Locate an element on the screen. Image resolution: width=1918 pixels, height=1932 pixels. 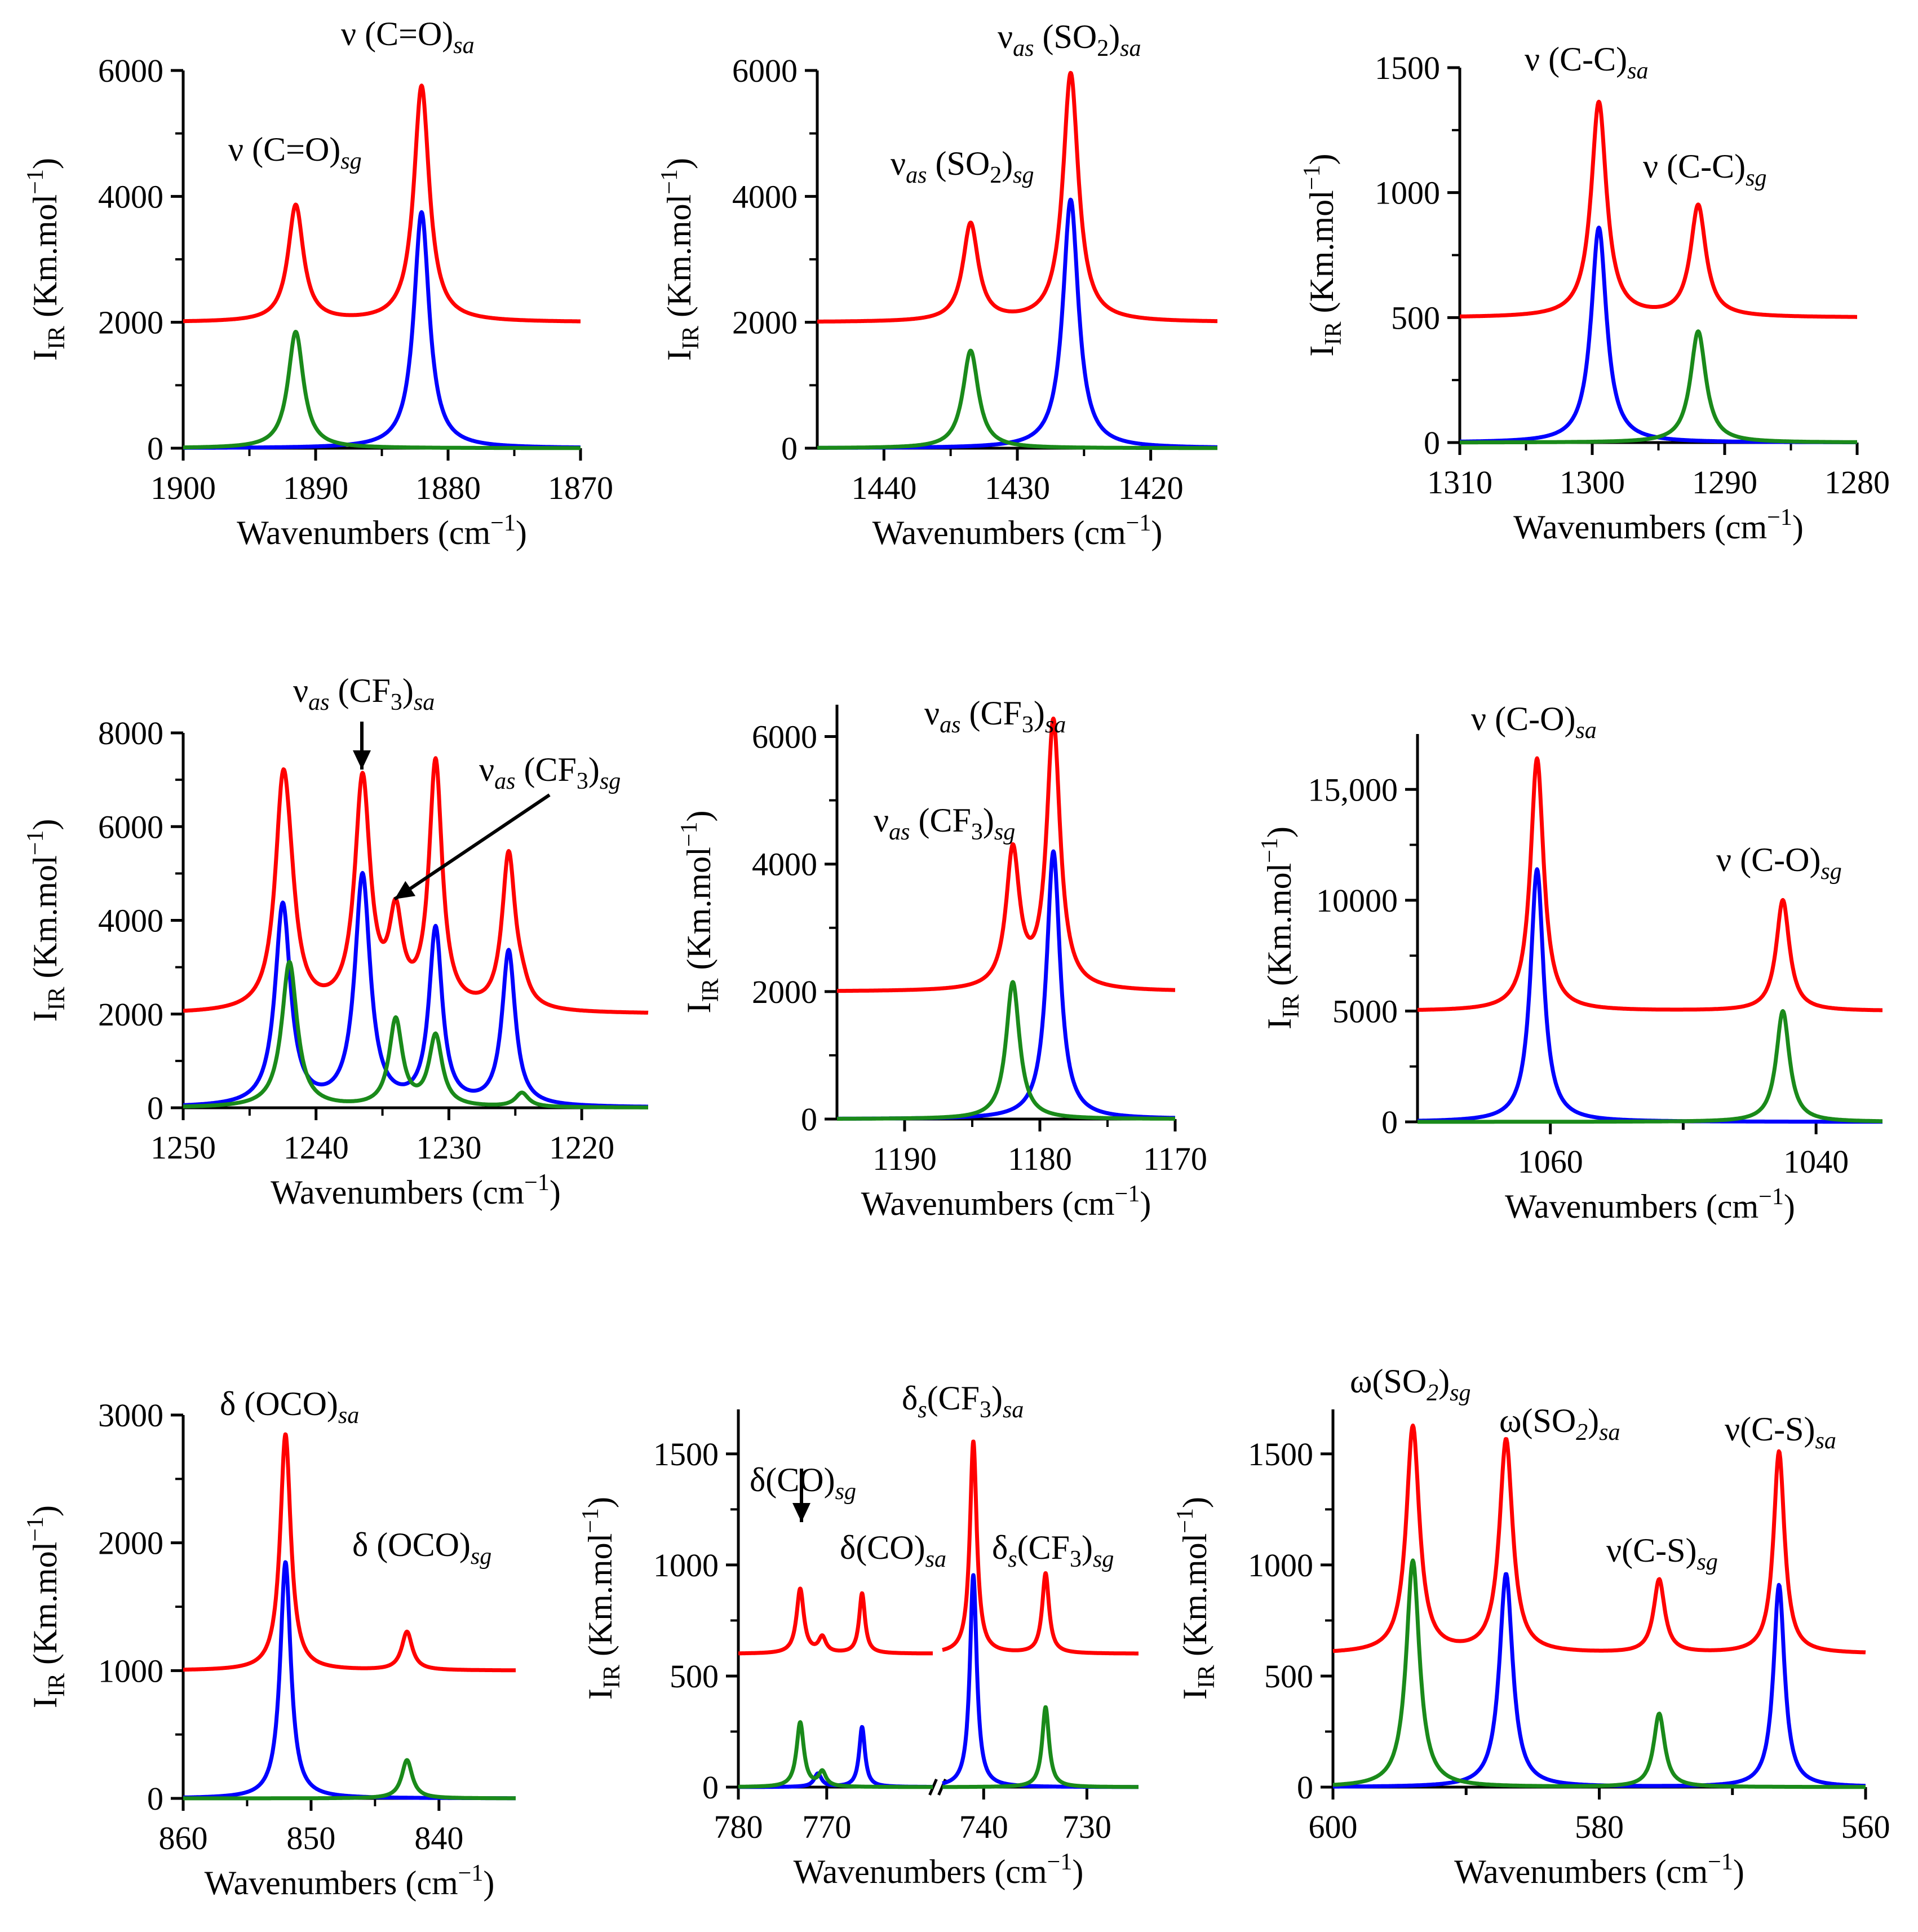
x-tick-label: 740 is located at coordinates (983, 1827).